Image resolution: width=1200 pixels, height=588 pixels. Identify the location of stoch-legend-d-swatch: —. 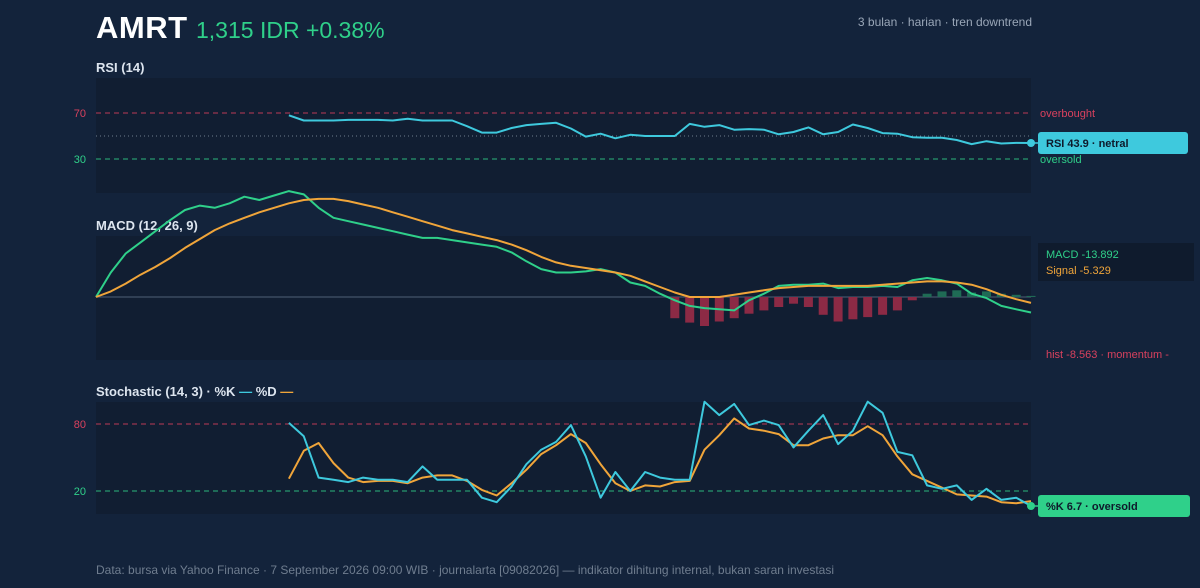
(287, 391).